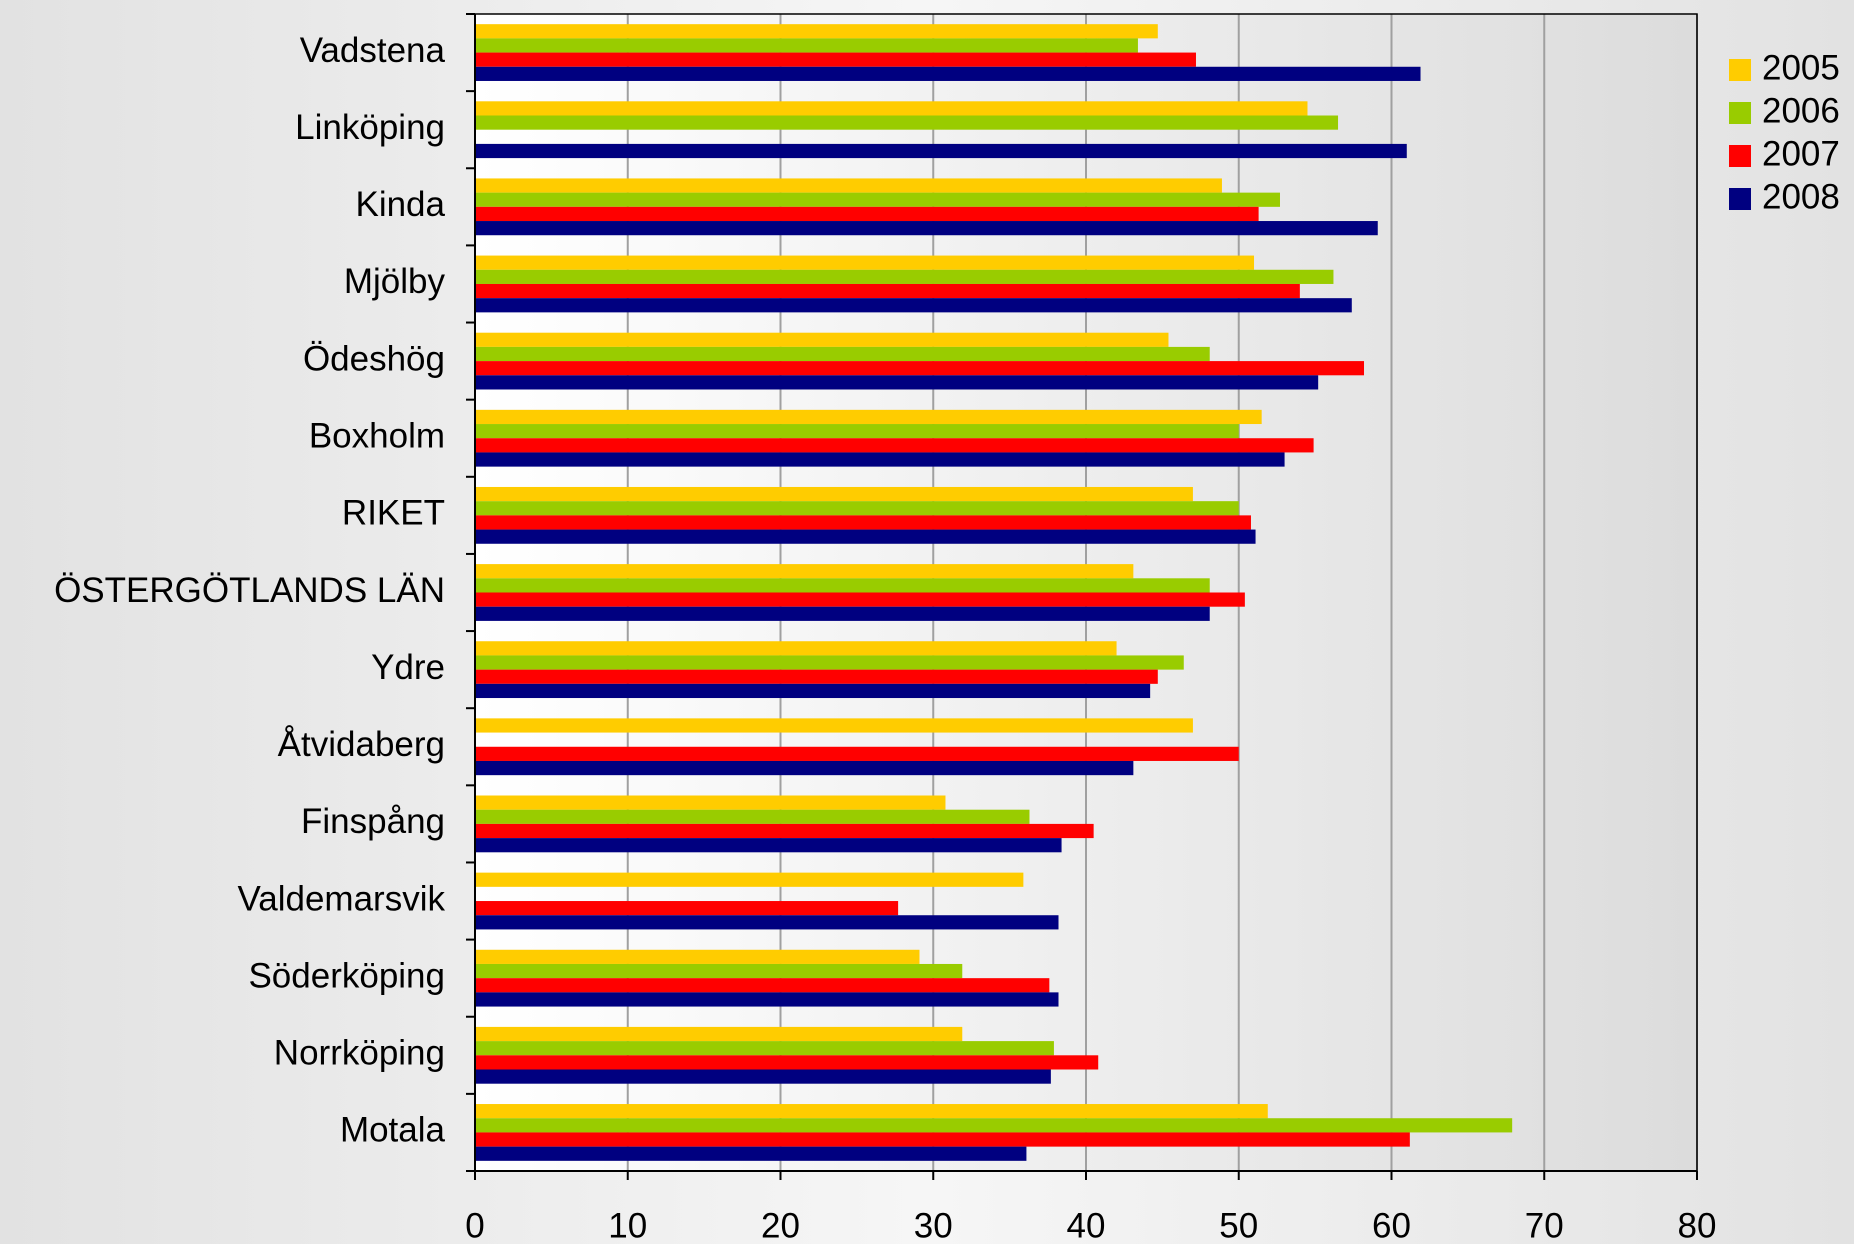  Describe the element at coordinates (359, 1053) in the screenshot. I see `y-tick-label: Norrköping` at that location.